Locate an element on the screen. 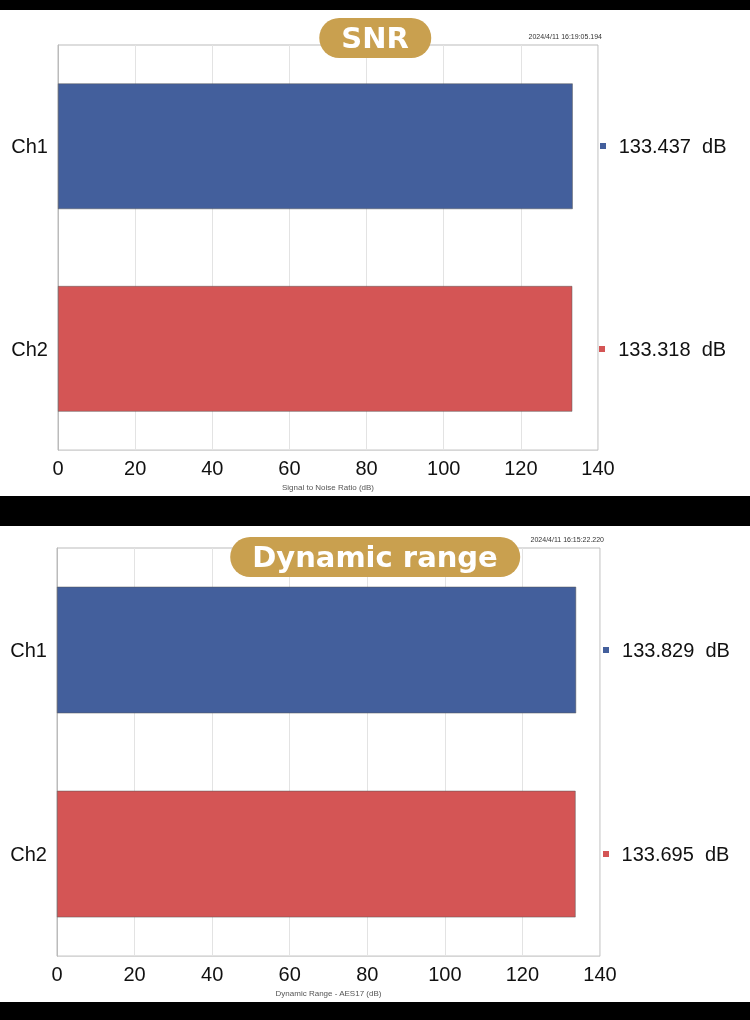 The height and width of the screenshot is (1020, 750). x-axis-title: Signal to Noise Ratio (dB) is located at coordinates (328, 487).